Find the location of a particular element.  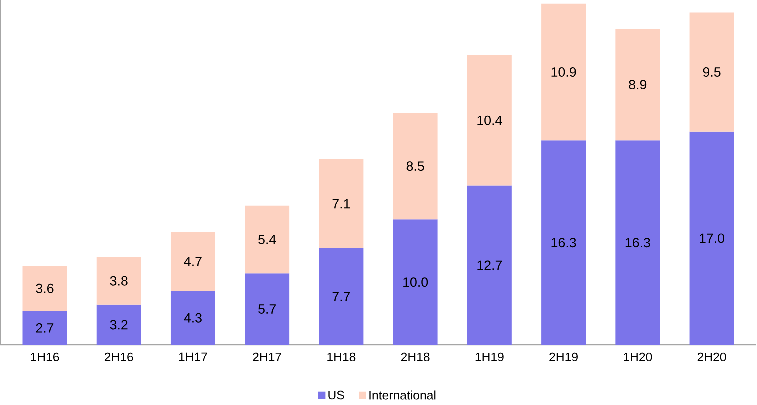

data-label: 10.0 is located at coordinates (416, 282).